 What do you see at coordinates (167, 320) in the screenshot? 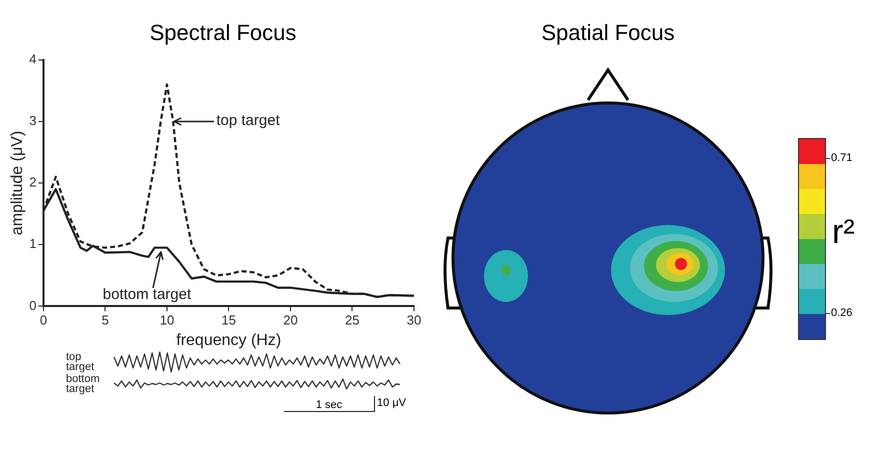
I see `x-tick-label: 10` at bounding box center [167, 320].